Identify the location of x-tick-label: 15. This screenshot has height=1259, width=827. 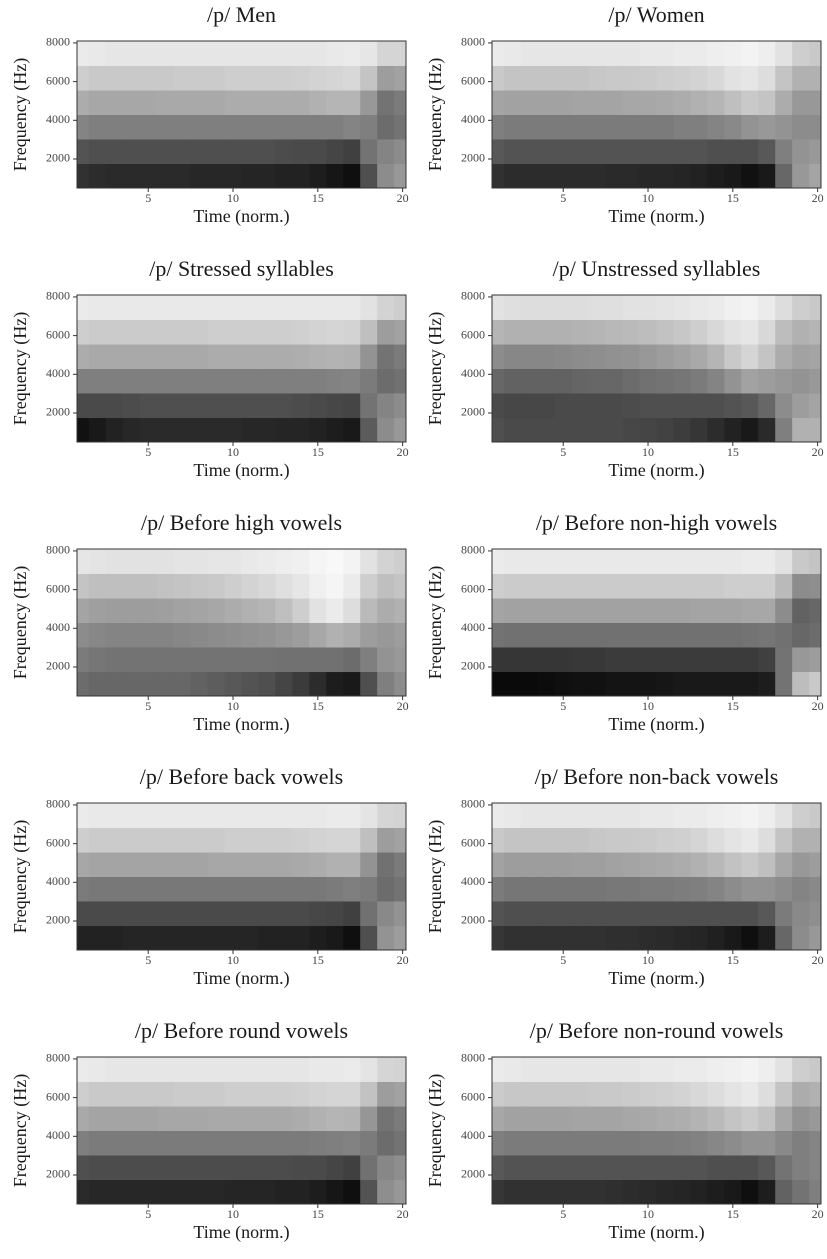
(318, 198).